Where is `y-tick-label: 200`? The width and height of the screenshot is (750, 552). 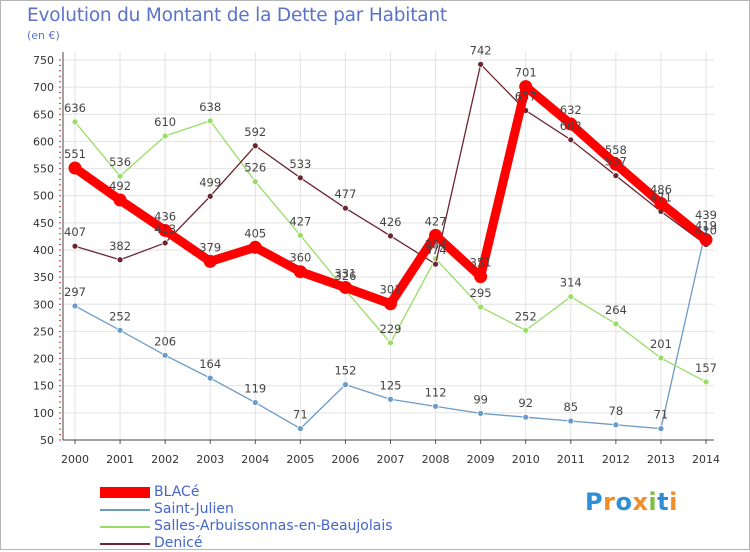 y-tick-label: 200 is located at coordinates (43, 359).